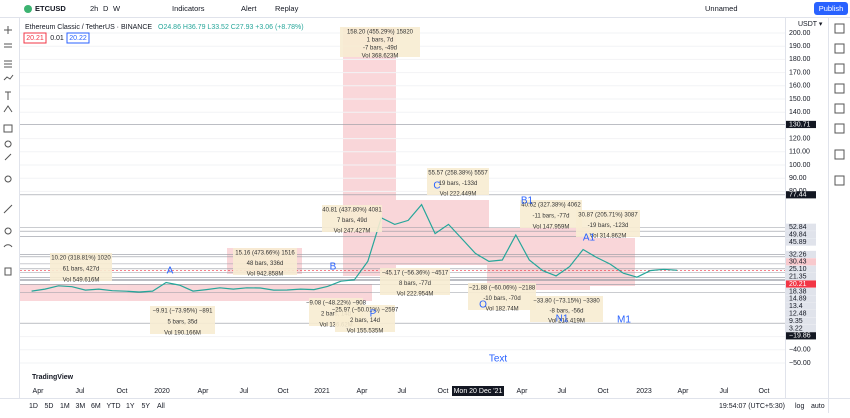  What do you see at coordinates (798, 262) in the screenshot?
I see `price-badge-label: 30.43` at bounding box center [798, 262].